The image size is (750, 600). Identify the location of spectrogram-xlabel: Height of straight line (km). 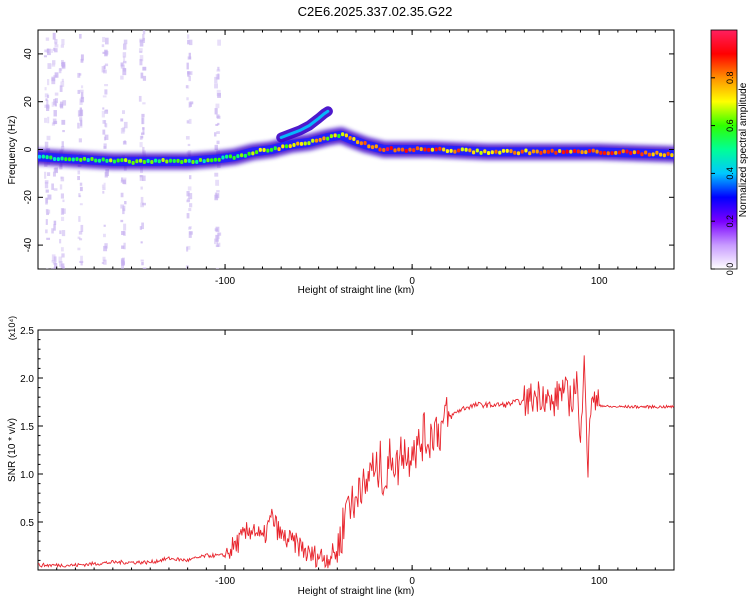
(356, 290).